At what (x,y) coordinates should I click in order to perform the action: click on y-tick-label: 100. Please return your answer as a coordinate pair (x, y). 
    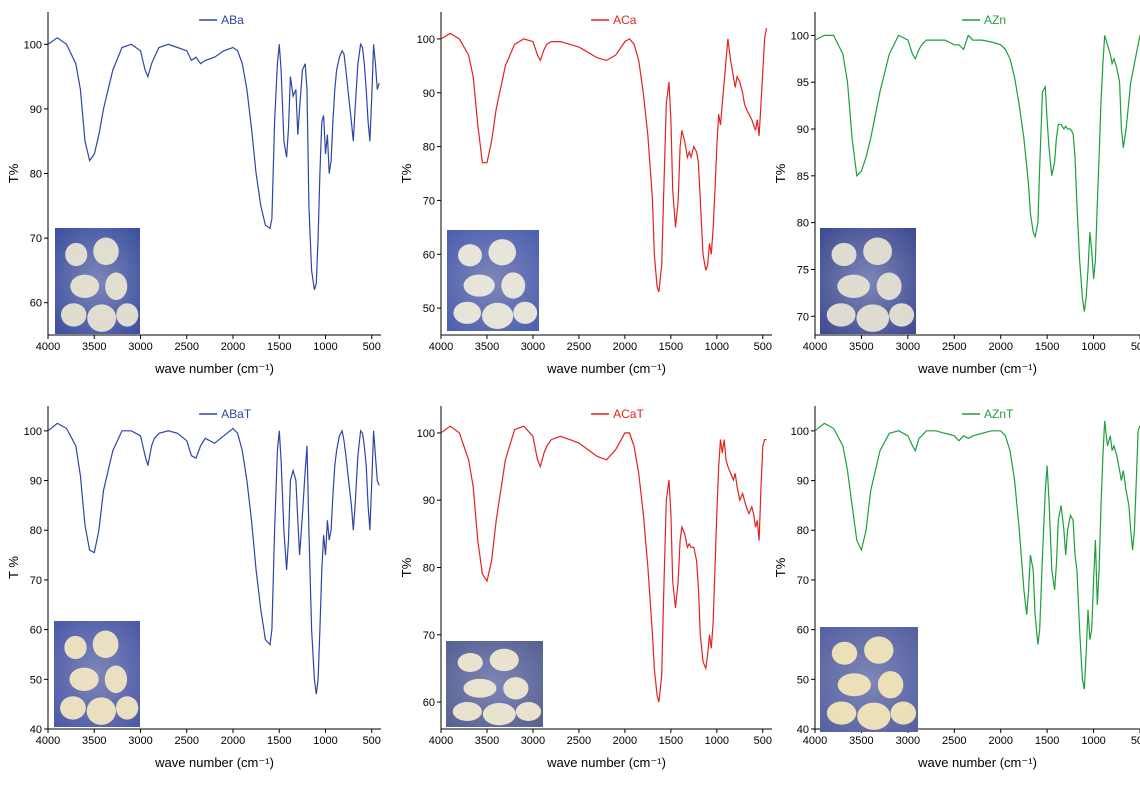
    Looking at the image, I should click on (33, 45).